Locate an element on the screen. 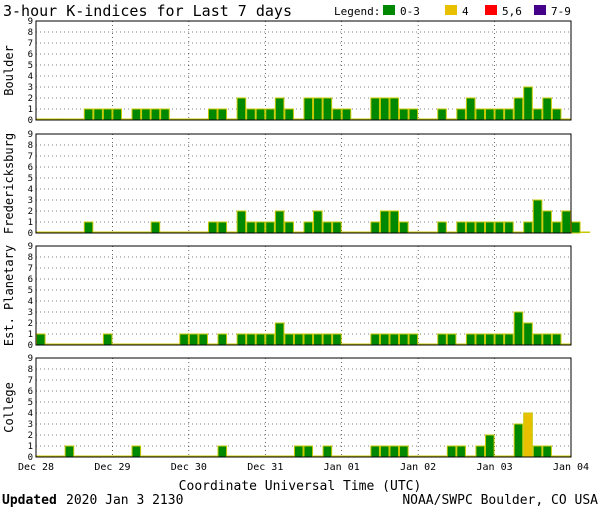  source-credit: NOAA/SWPC Boulder, CO USA is located at coordinates (500, 500).